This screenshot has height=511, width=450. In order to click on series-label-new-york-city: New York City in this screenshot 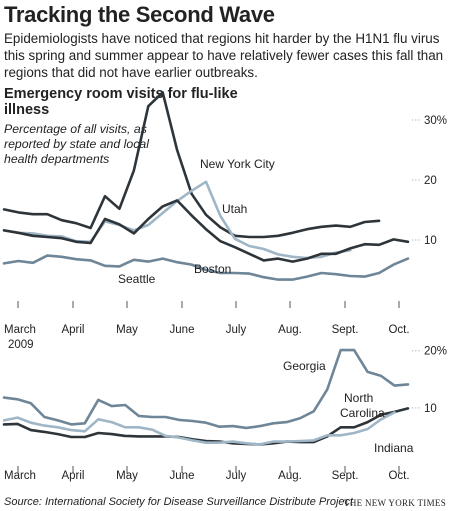, I will do `click(237, 164)`.